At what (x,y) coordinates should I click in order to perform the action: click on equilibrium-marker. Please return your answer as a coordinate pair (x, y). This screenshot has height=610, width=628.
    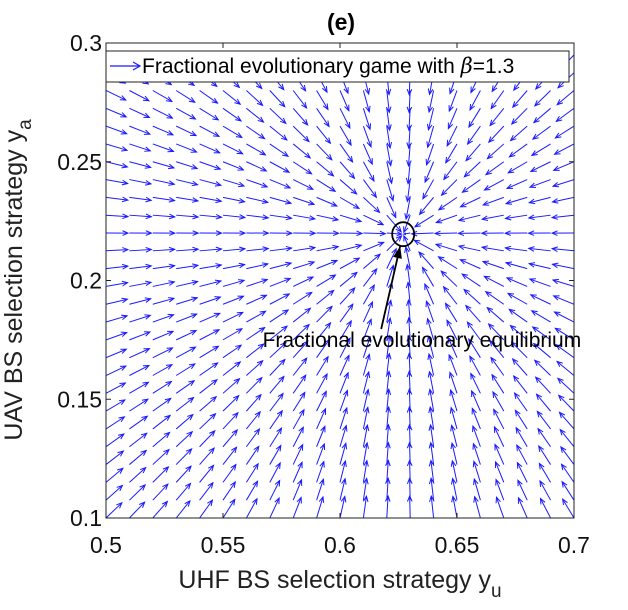
    Looking at the image, I should click on (403, 234).